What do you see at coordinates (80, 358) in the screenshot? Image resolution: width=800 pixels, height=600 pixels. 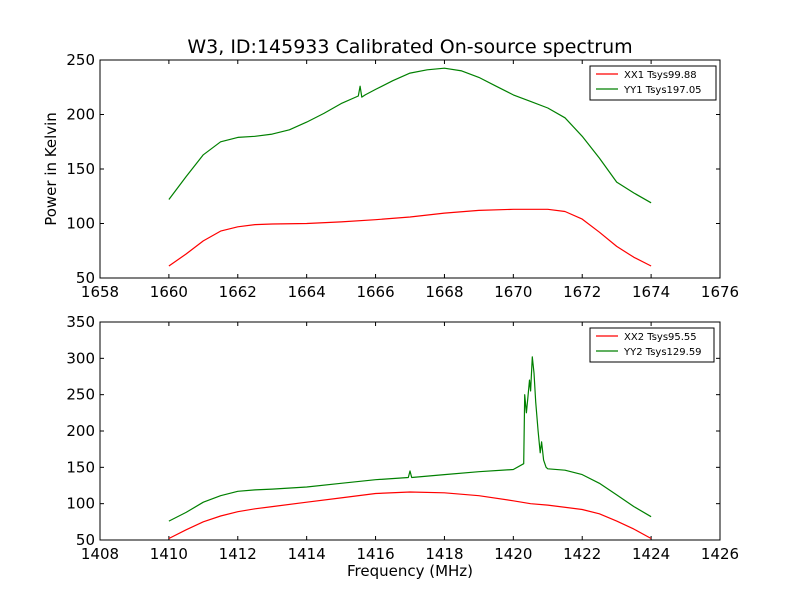 I see `y-tick-label: 300` at bounding box center [80, 358].